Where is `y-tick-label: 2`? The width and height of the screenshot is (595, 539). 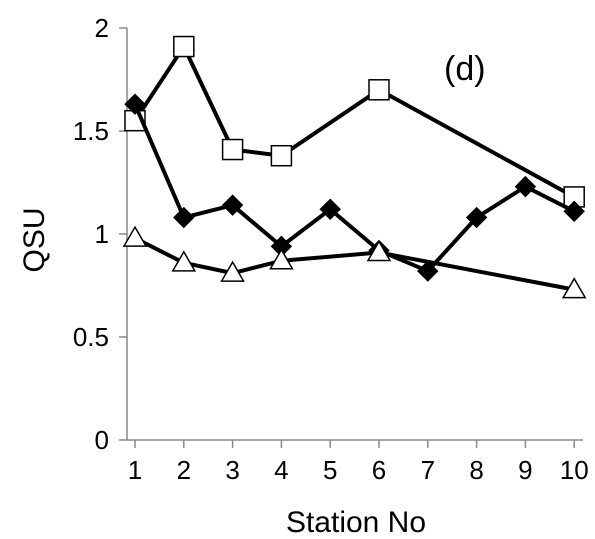
y-tick-label: 2 is located at coordinates (102, 28).